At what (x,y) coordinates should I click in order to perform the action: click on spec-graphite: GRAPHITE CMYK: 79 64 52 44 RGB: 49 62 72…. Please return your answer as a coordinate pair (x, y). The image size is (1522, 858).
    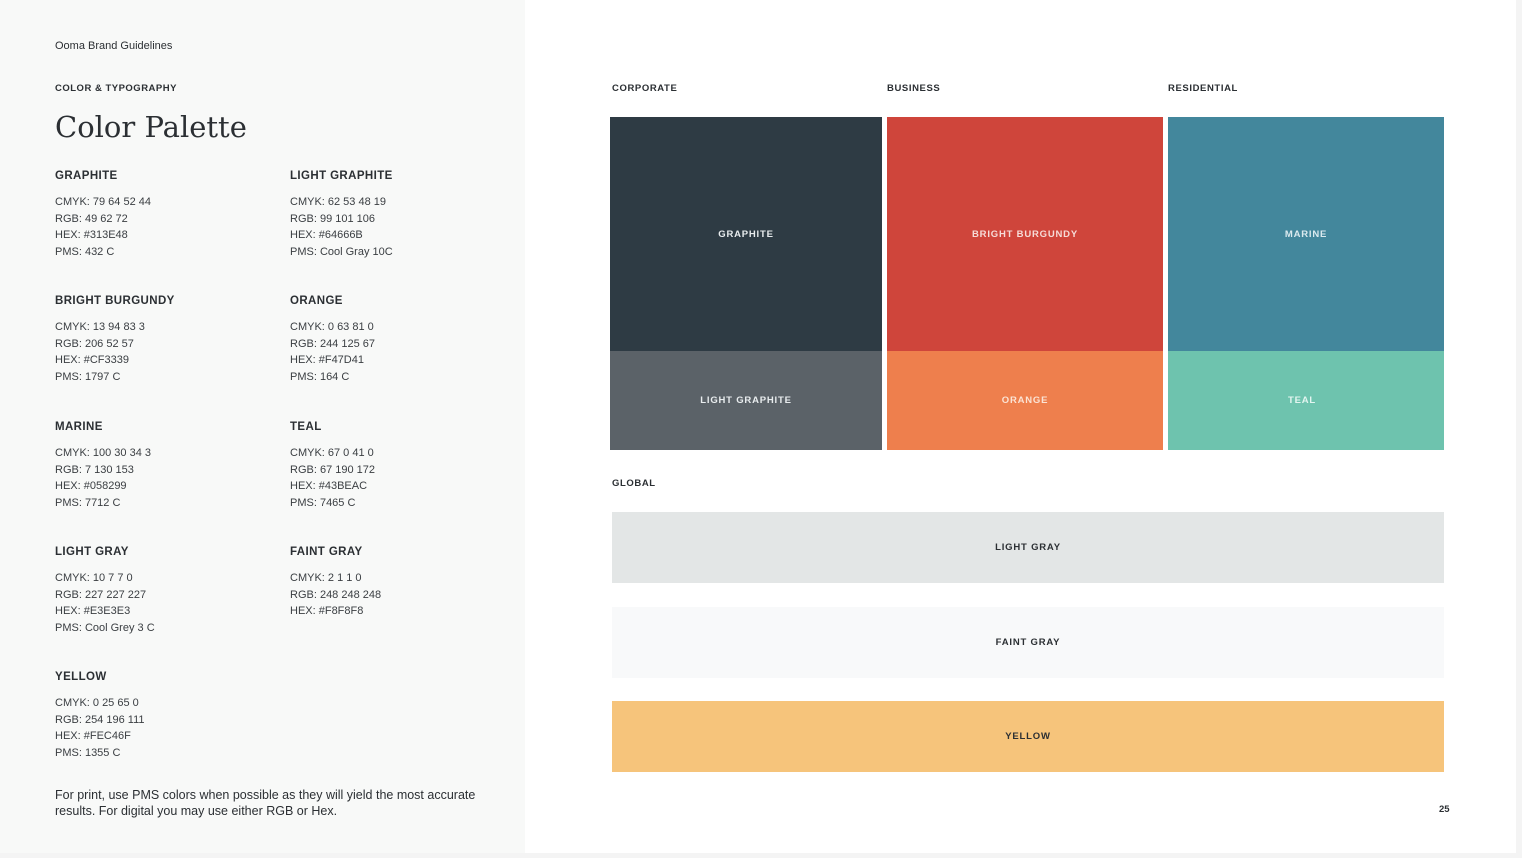
    Looking at the image, I should click on (165, 215).